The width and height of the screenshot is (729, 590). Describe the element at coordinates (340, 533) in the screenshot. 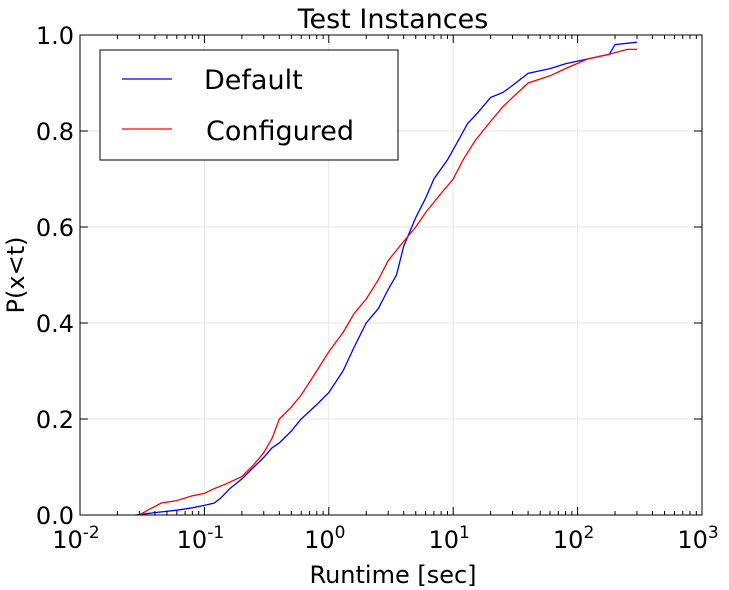

I see `x-tick-exponent: 0` at that location.